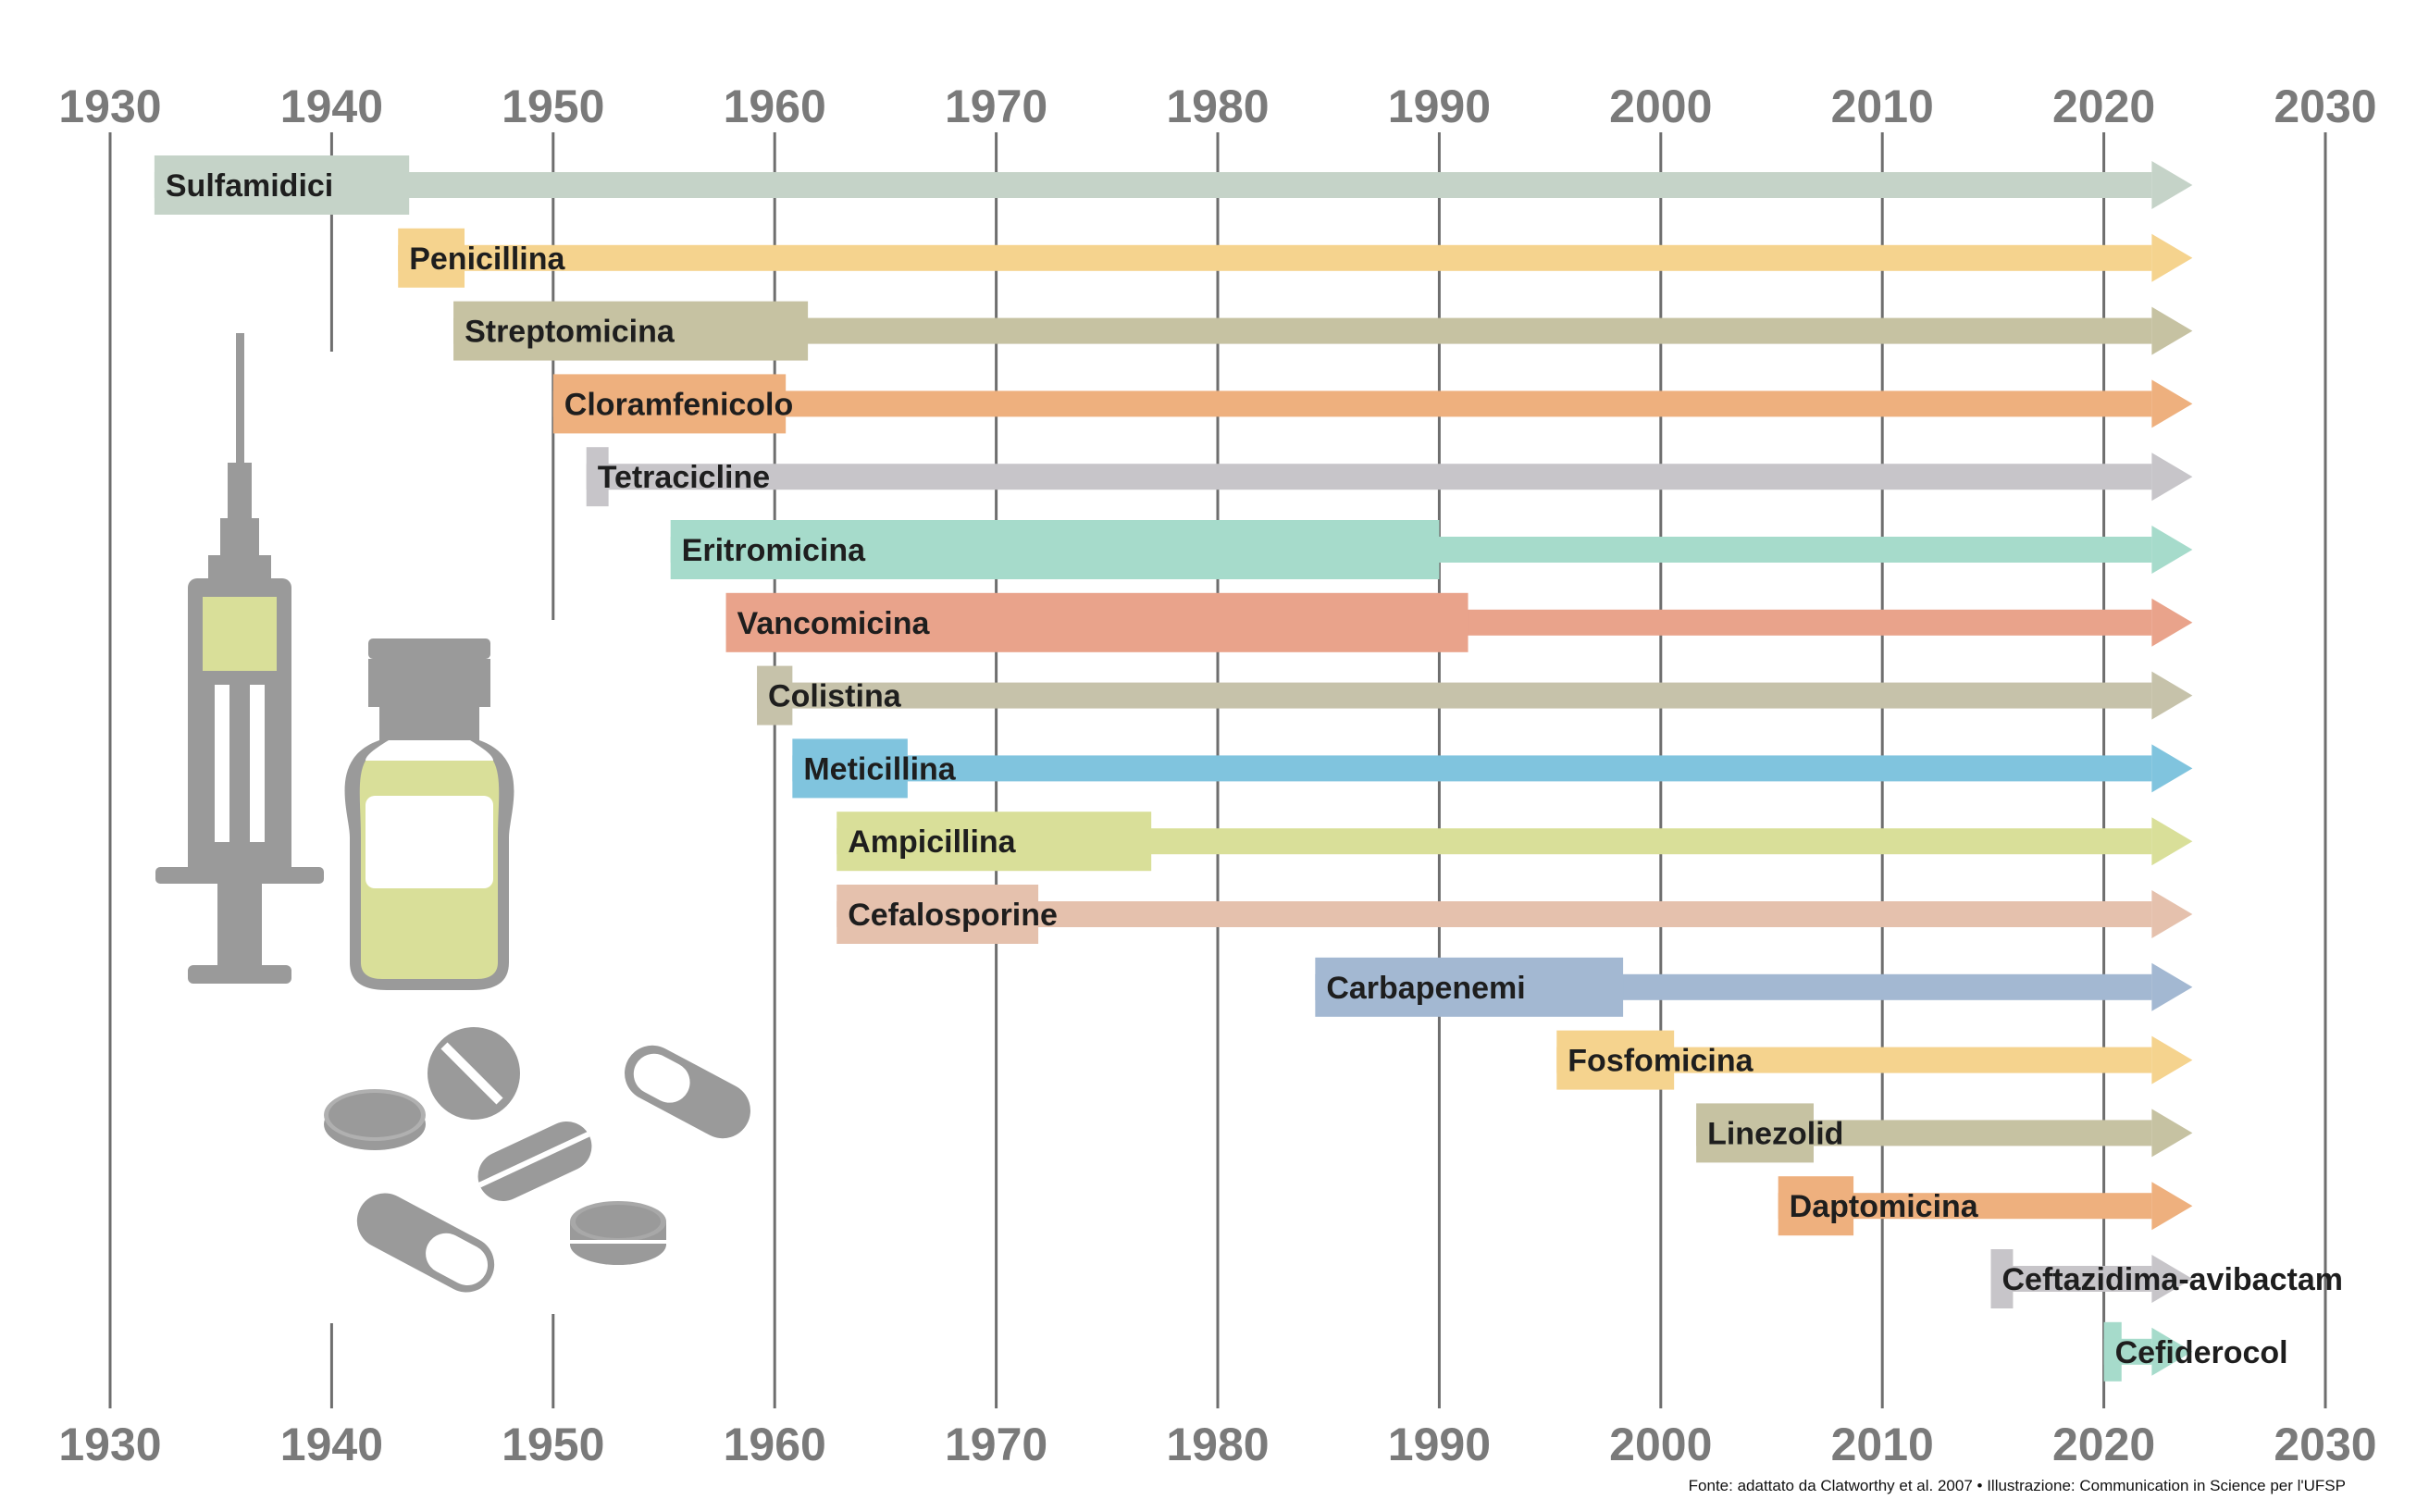  I want to click on timeline-row: Eritromicina, so click(1431, 549).